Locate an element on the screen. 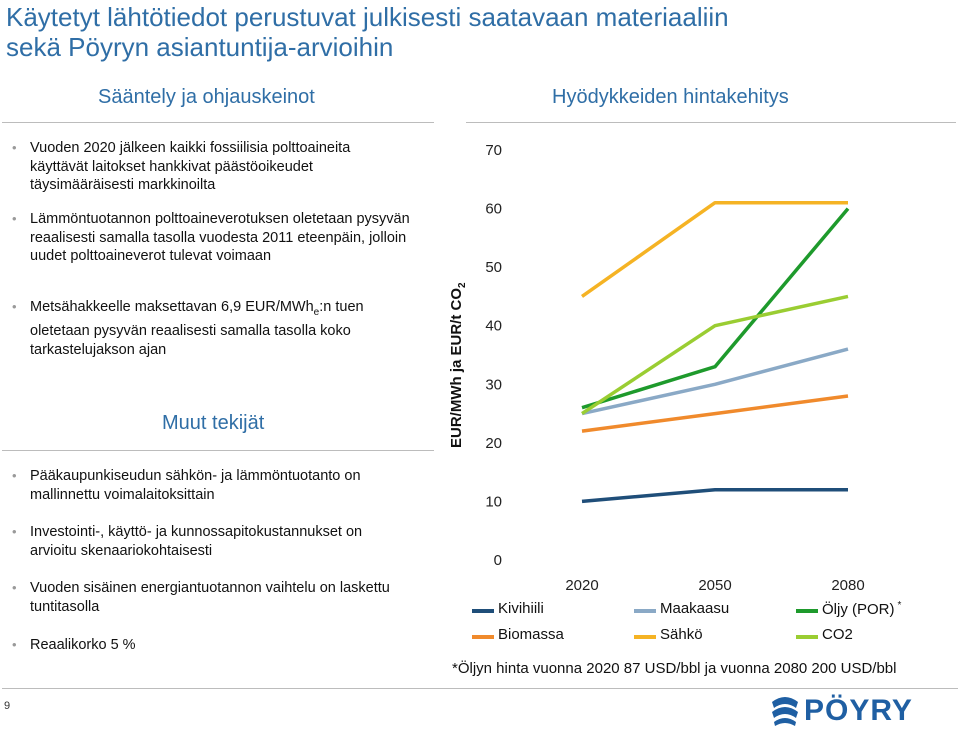 Image resolution: width=960 pixels, height=735 pixels. right-divider-top is located at coordinates (711, 122).